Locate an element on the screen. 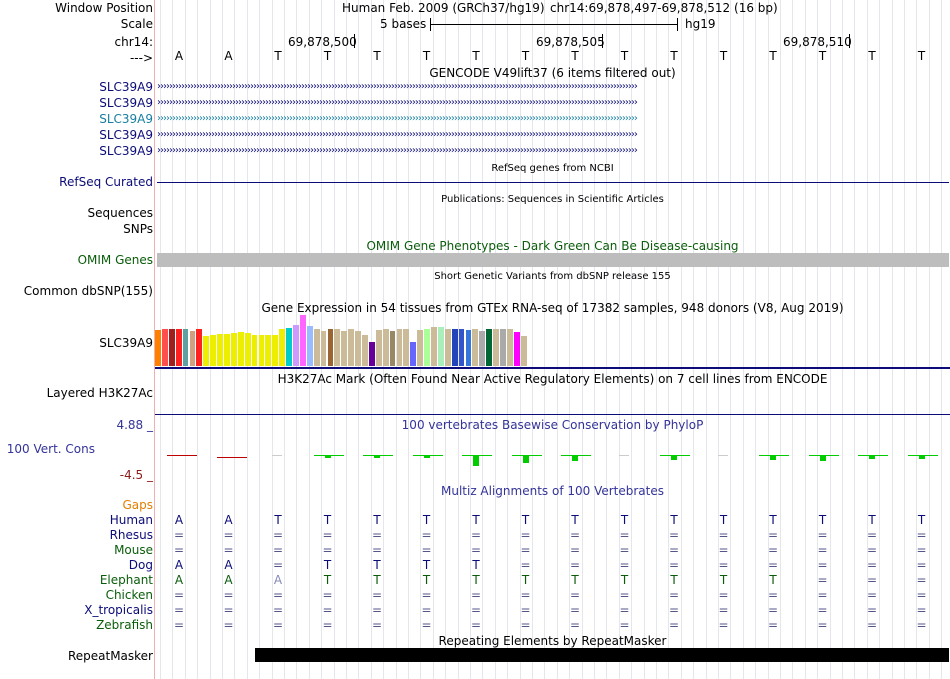 The width and height of the screenshot is (950, 679). repeatmasker-track-title: Repeating Elements by RepeatMasker is located at coordinates (552, 641).